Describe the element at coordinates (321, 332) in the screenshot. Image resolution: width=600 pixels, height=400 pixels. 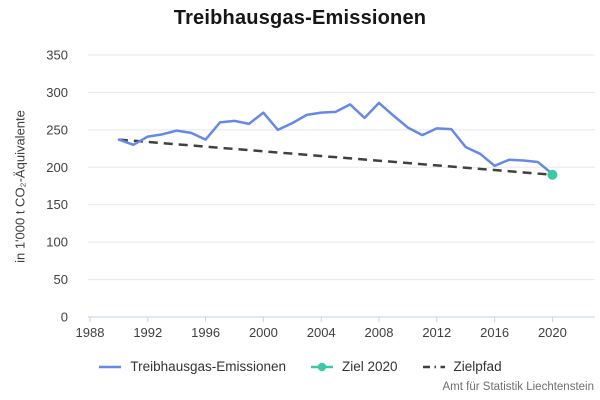
I see `x-tick-label: 2004` at that location.